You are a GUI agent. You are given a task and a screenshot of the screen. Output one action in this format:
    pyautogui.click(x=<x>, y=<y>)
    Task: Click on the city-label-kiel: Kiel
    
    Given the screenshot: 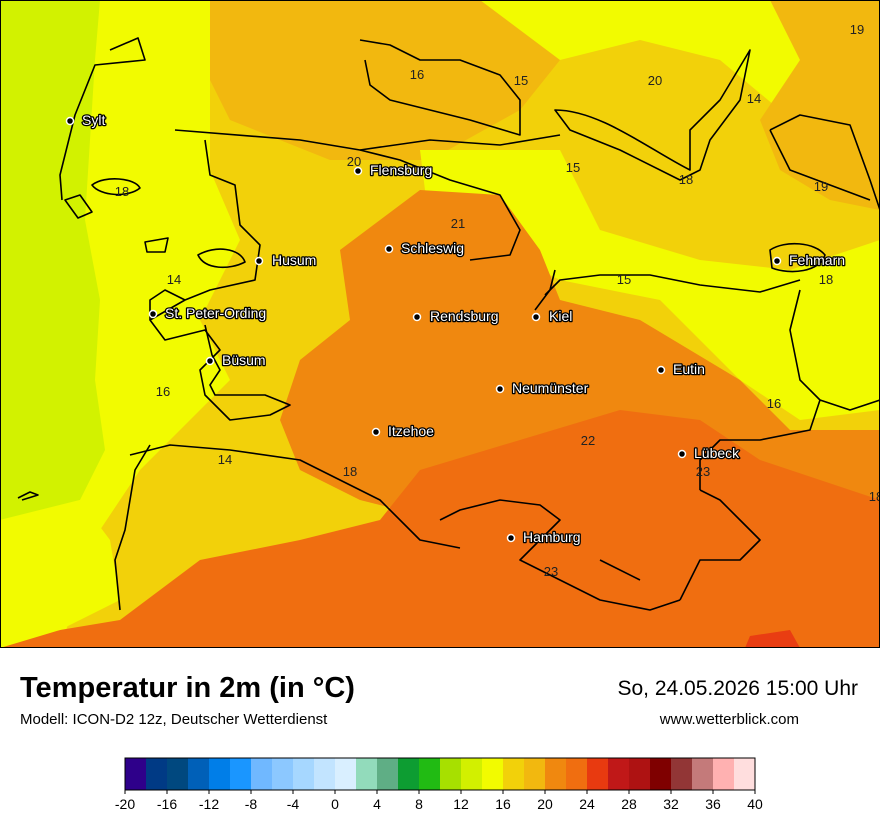 What is the action you would take?
    pyautogui.click(x=560, y=316)
    